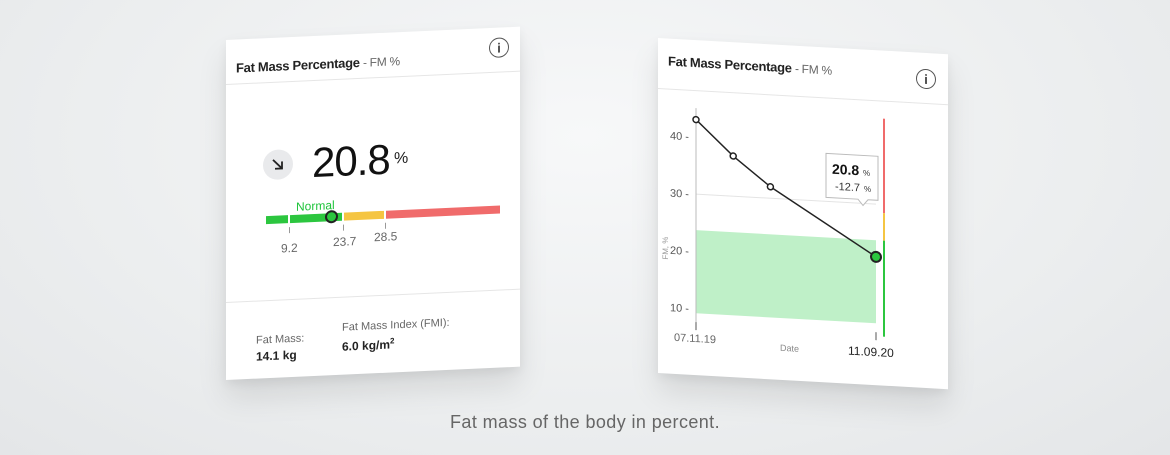  What do you see at coordinates (679, 136) in the screenshot?
I see `y-tick-label: 40 -` at bounding box center [679, 136].